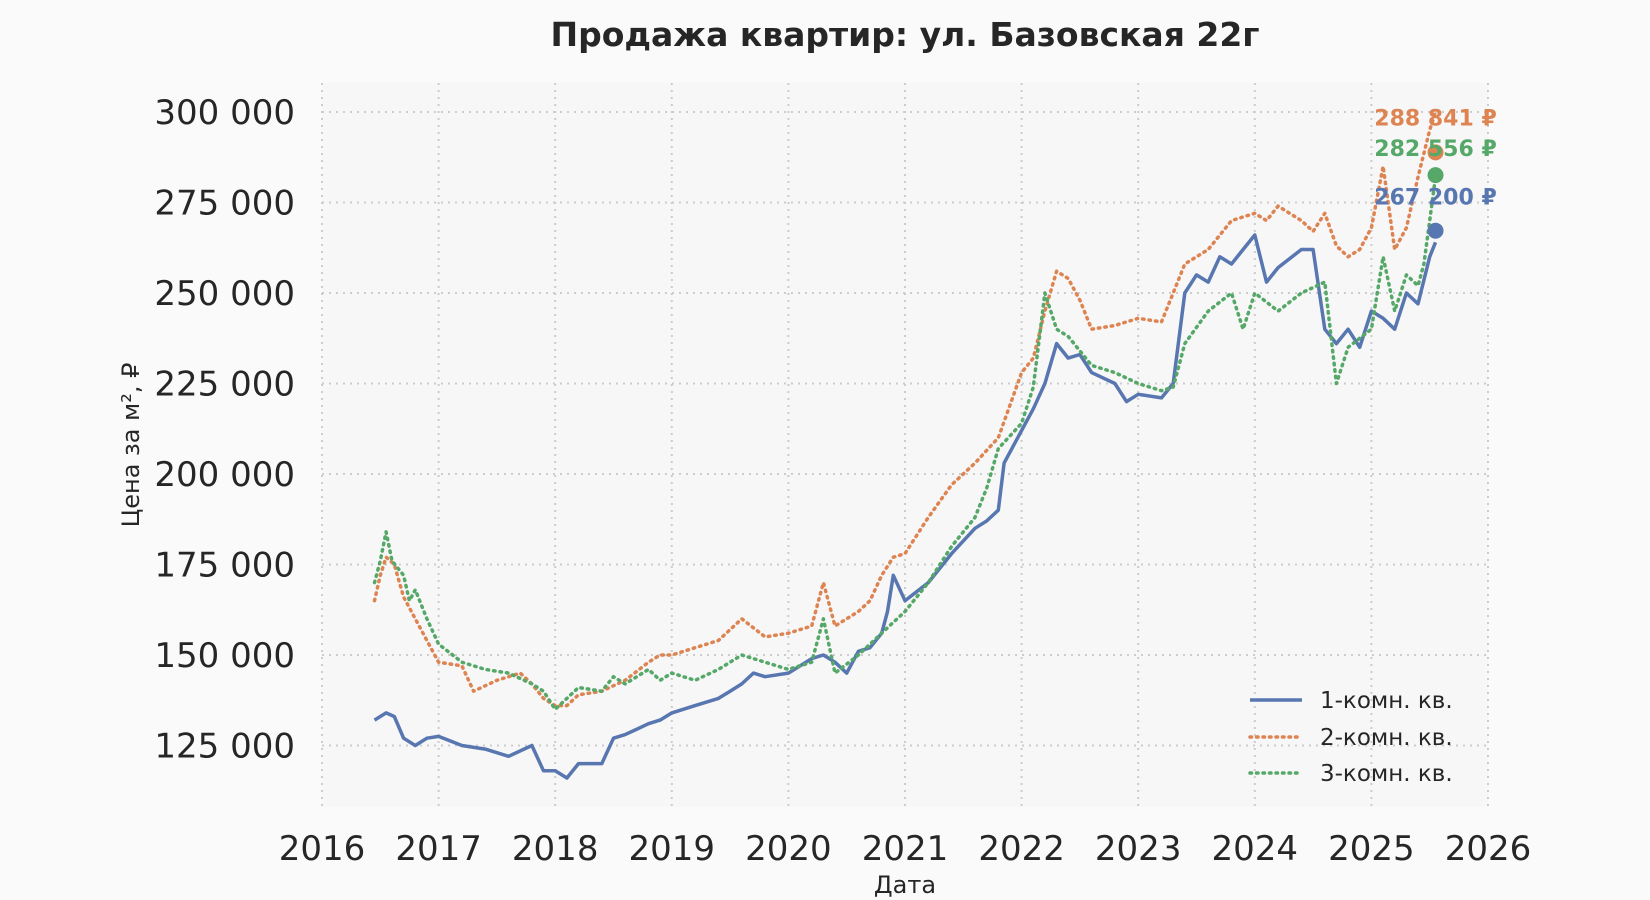  What do you see at coordinates (905, 885) in the screenshot?
I see `x-axis-label: Дата` at bounding box center [905, 885].